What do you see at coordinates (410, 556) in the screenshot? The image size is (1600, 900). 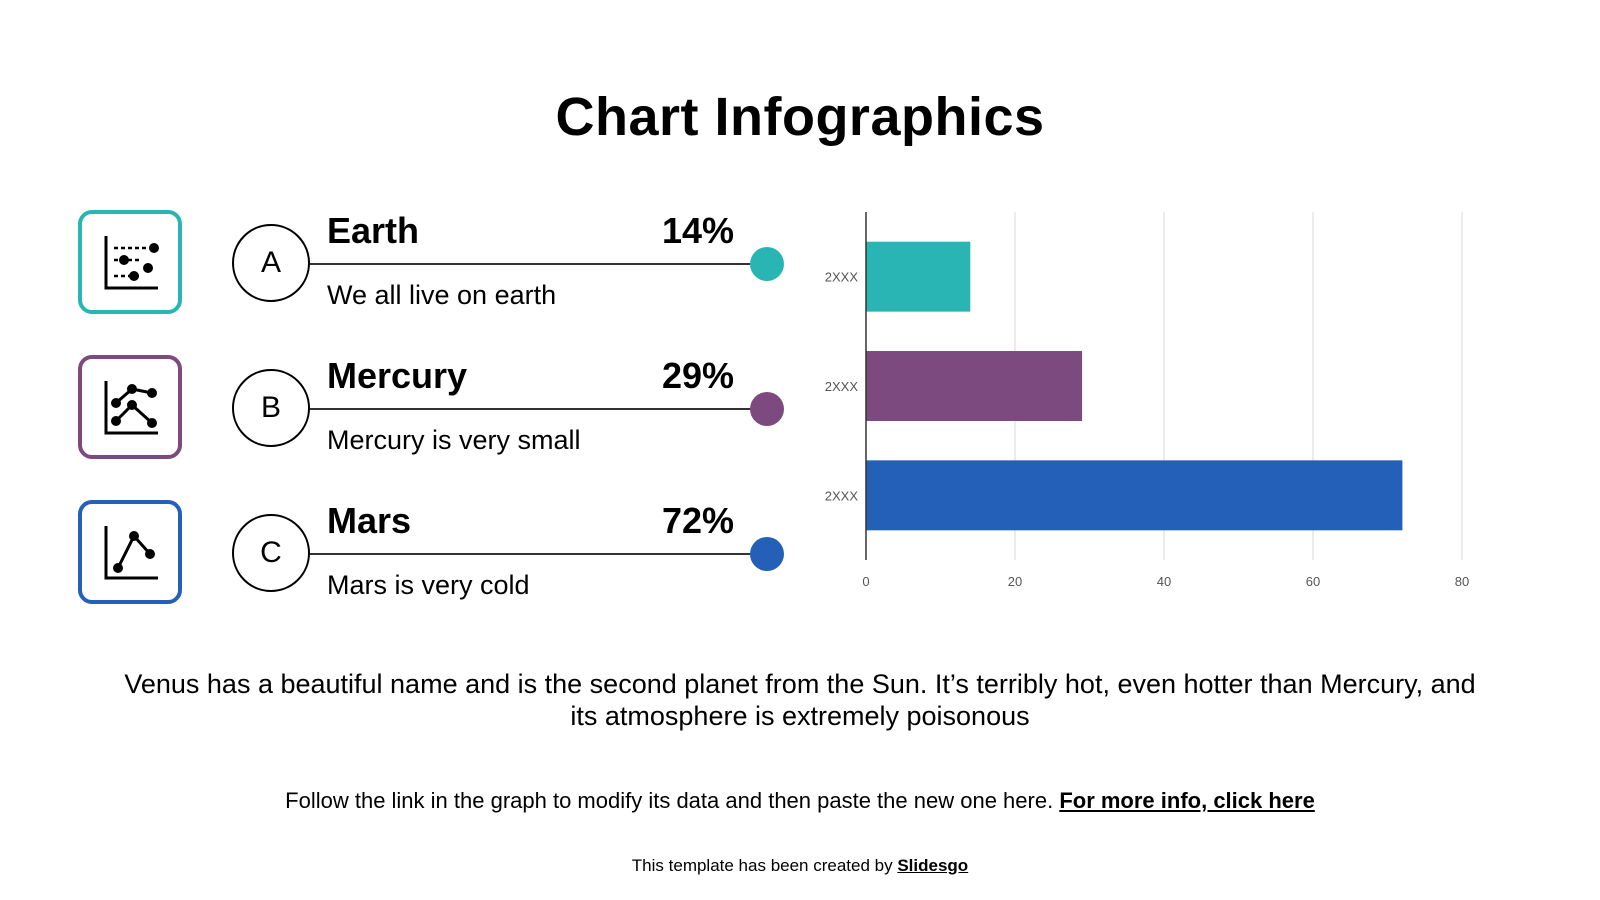 I see `list-item-mars: C Mars 72% Mars is very cold` at bounding box center [410, 556].